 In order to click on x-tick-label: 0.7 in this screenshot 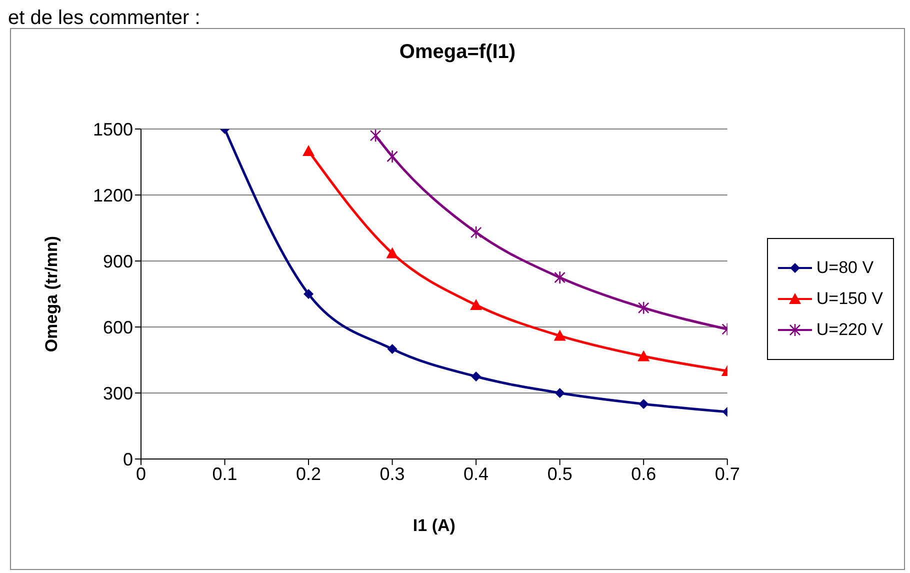, I will do `click(727, 474)`.